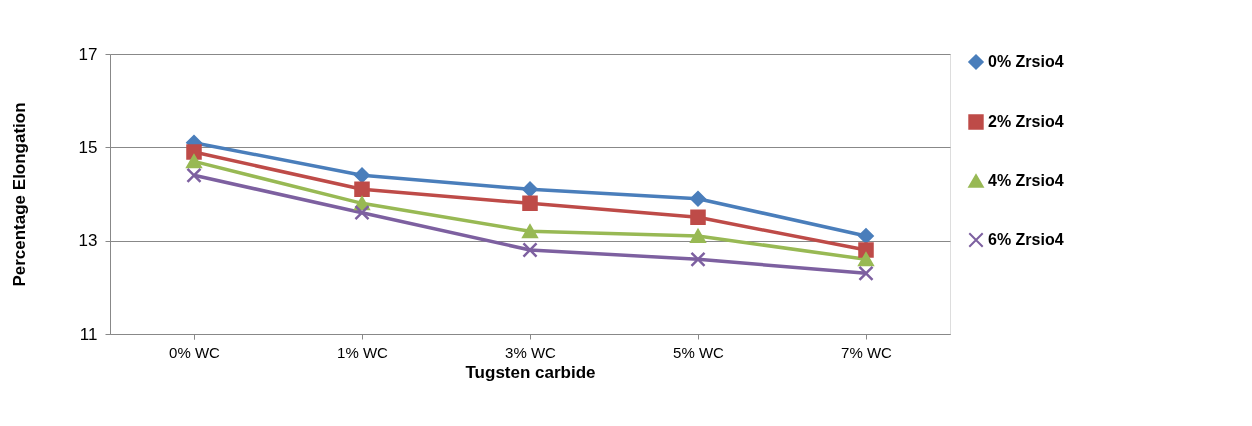 The width and height of the screenshot is (1252, 426). I want to click on x-tick-label: 0% WC, so click(195, 352).